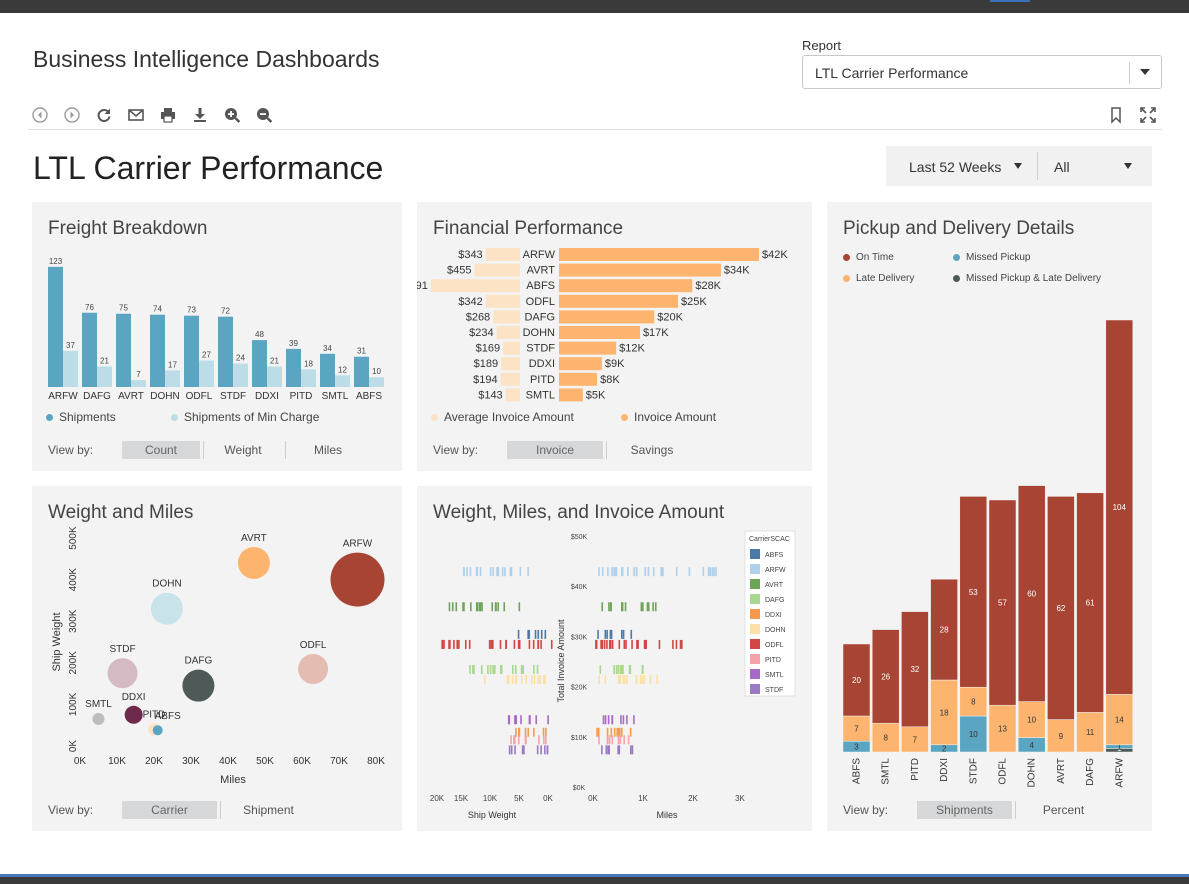 This screenshot has height=884, width=1189. What do you see at coordinates (134, 697) in the screenshot?
I see `bubble-label: DDXI` at bounding box center [134, 697].